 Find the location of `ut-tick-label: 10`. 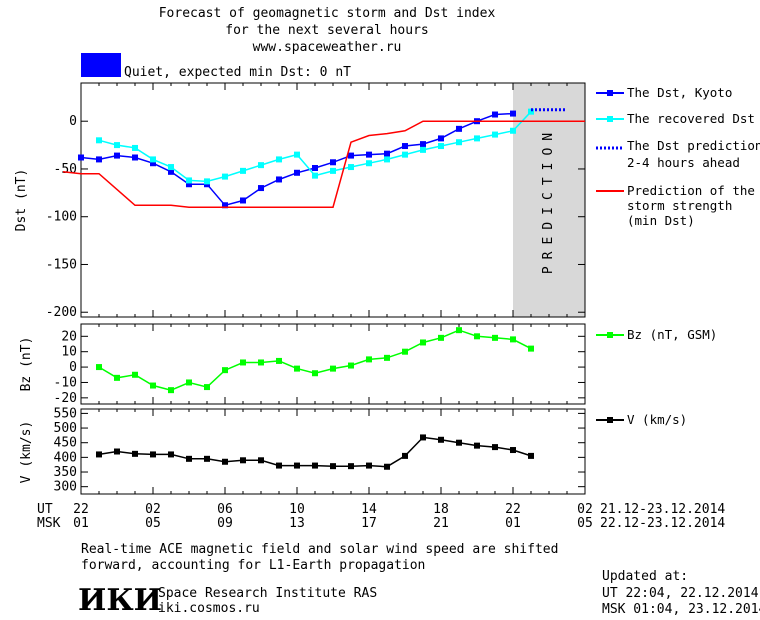

ut-tick-label: 10 is located at coordinates (297, 509).